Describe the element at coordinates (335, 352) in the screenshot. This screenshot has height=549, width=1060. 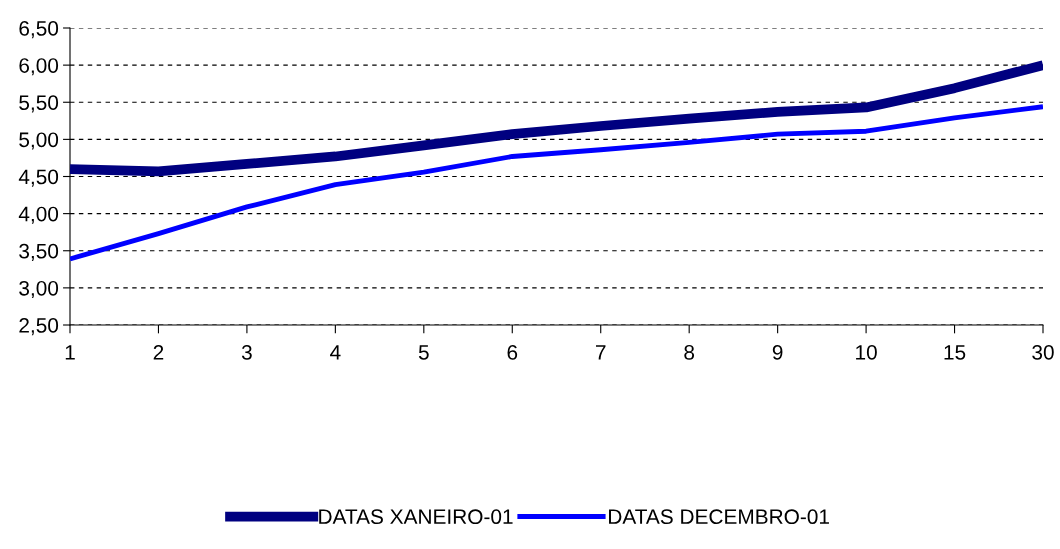
I see `x-tick-label: 4` at that location.